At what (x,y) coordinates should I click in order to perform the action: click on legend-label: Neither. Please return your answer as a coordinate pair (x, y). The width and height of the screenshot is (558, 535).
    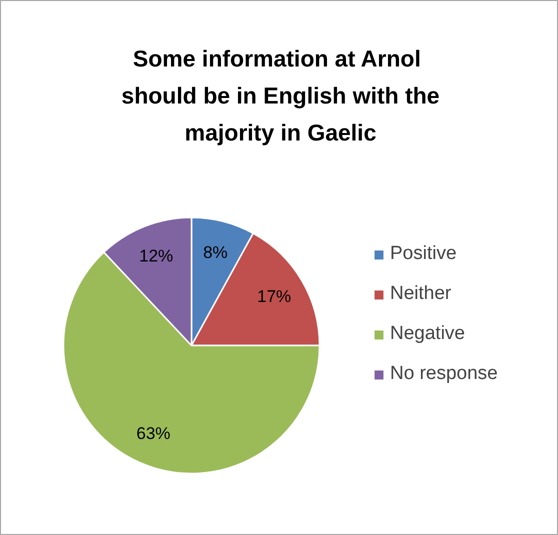
    Looking at the image, I should click on (421, 294).